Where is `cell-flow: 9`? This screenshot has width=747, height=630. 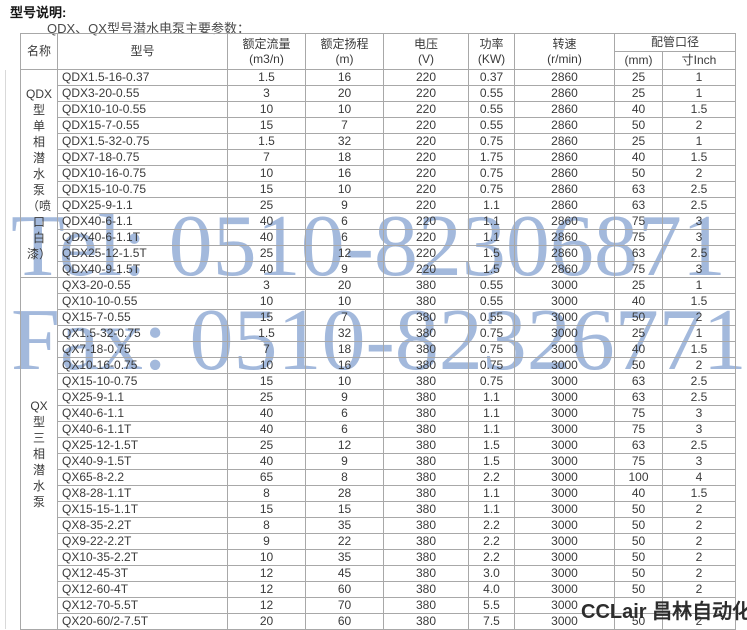
cell-flow: 9 is located at coordinates (266, 541).